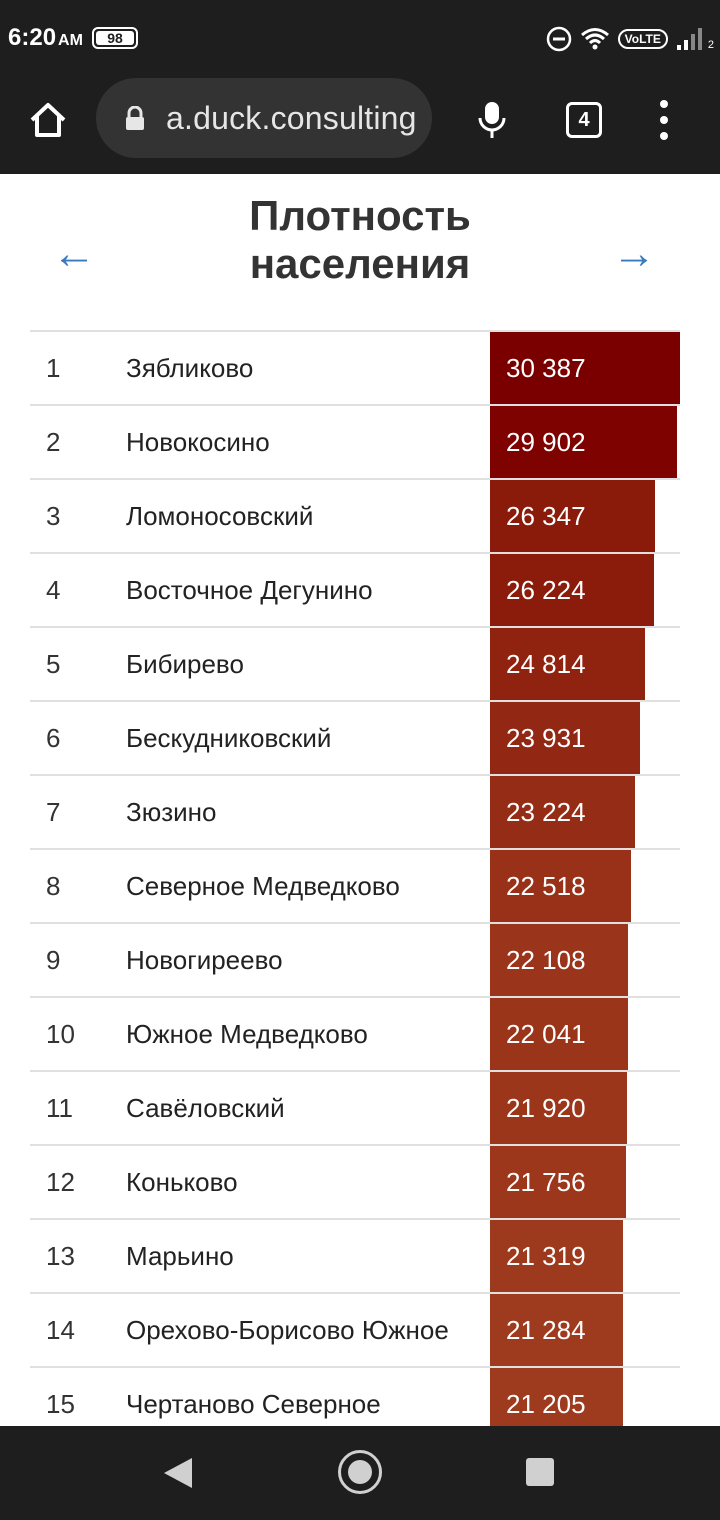 This screenshot has height=1520, width=720. What do you see at coordinates (182, 1182) in the screenshot?
I see `district-name: Коньково` at bounding box center [182, 1182].